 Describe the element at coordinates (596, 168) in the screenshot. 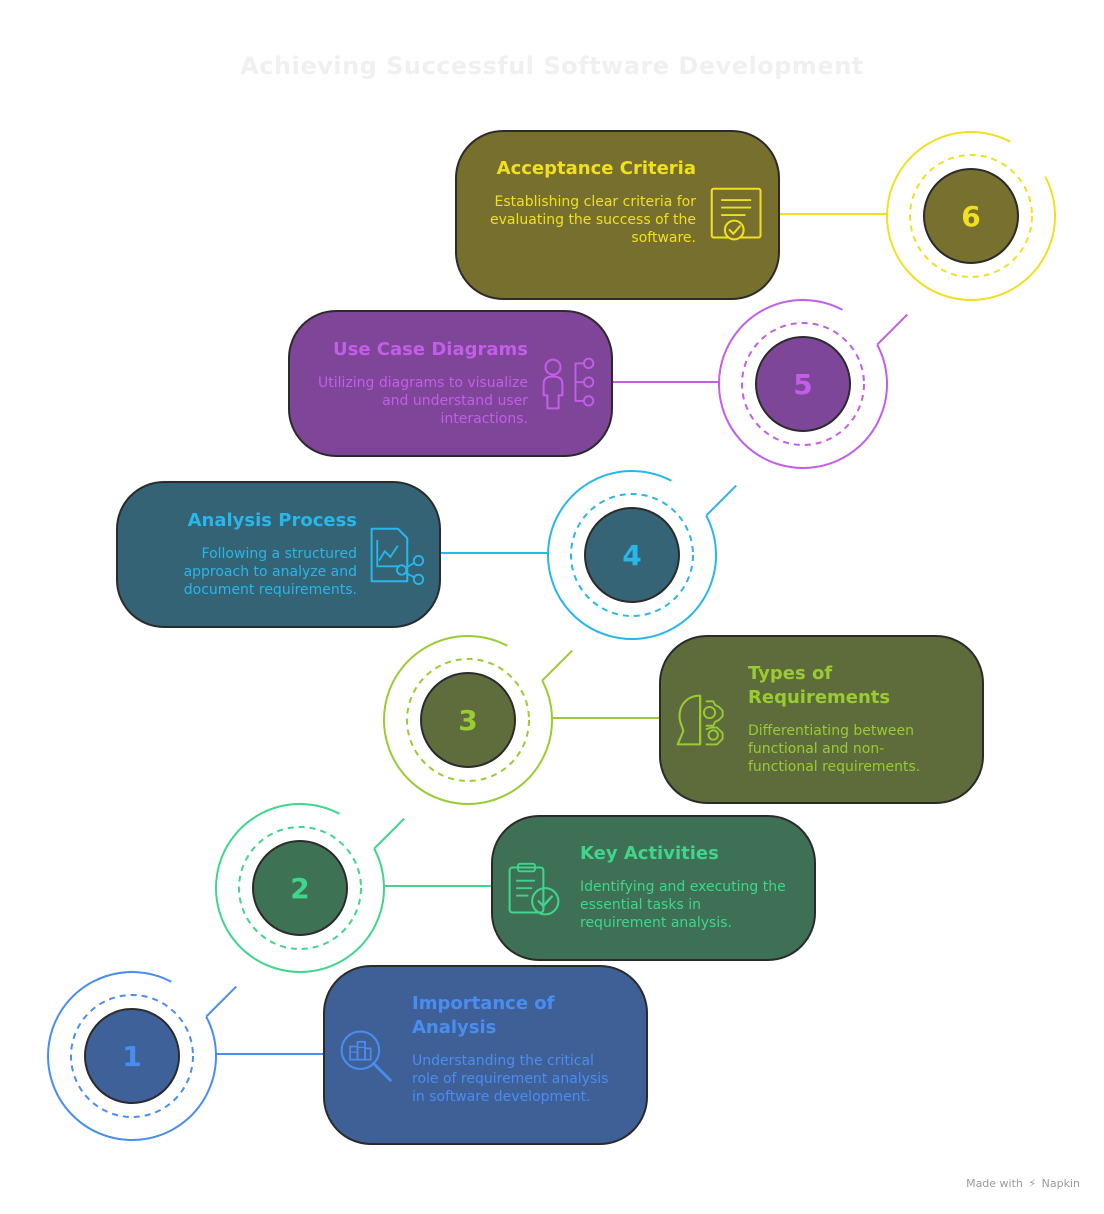

I see `step-title: Acceptance Criteria` at that location.